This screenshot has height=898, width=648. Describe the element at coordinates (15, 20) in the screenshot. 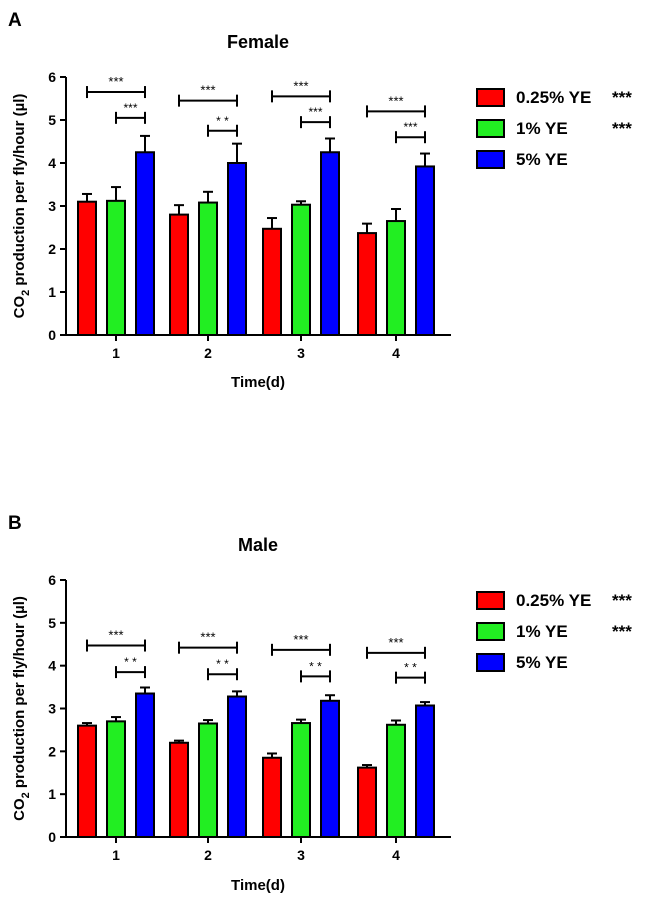

I see `panel-label: A` at that location.